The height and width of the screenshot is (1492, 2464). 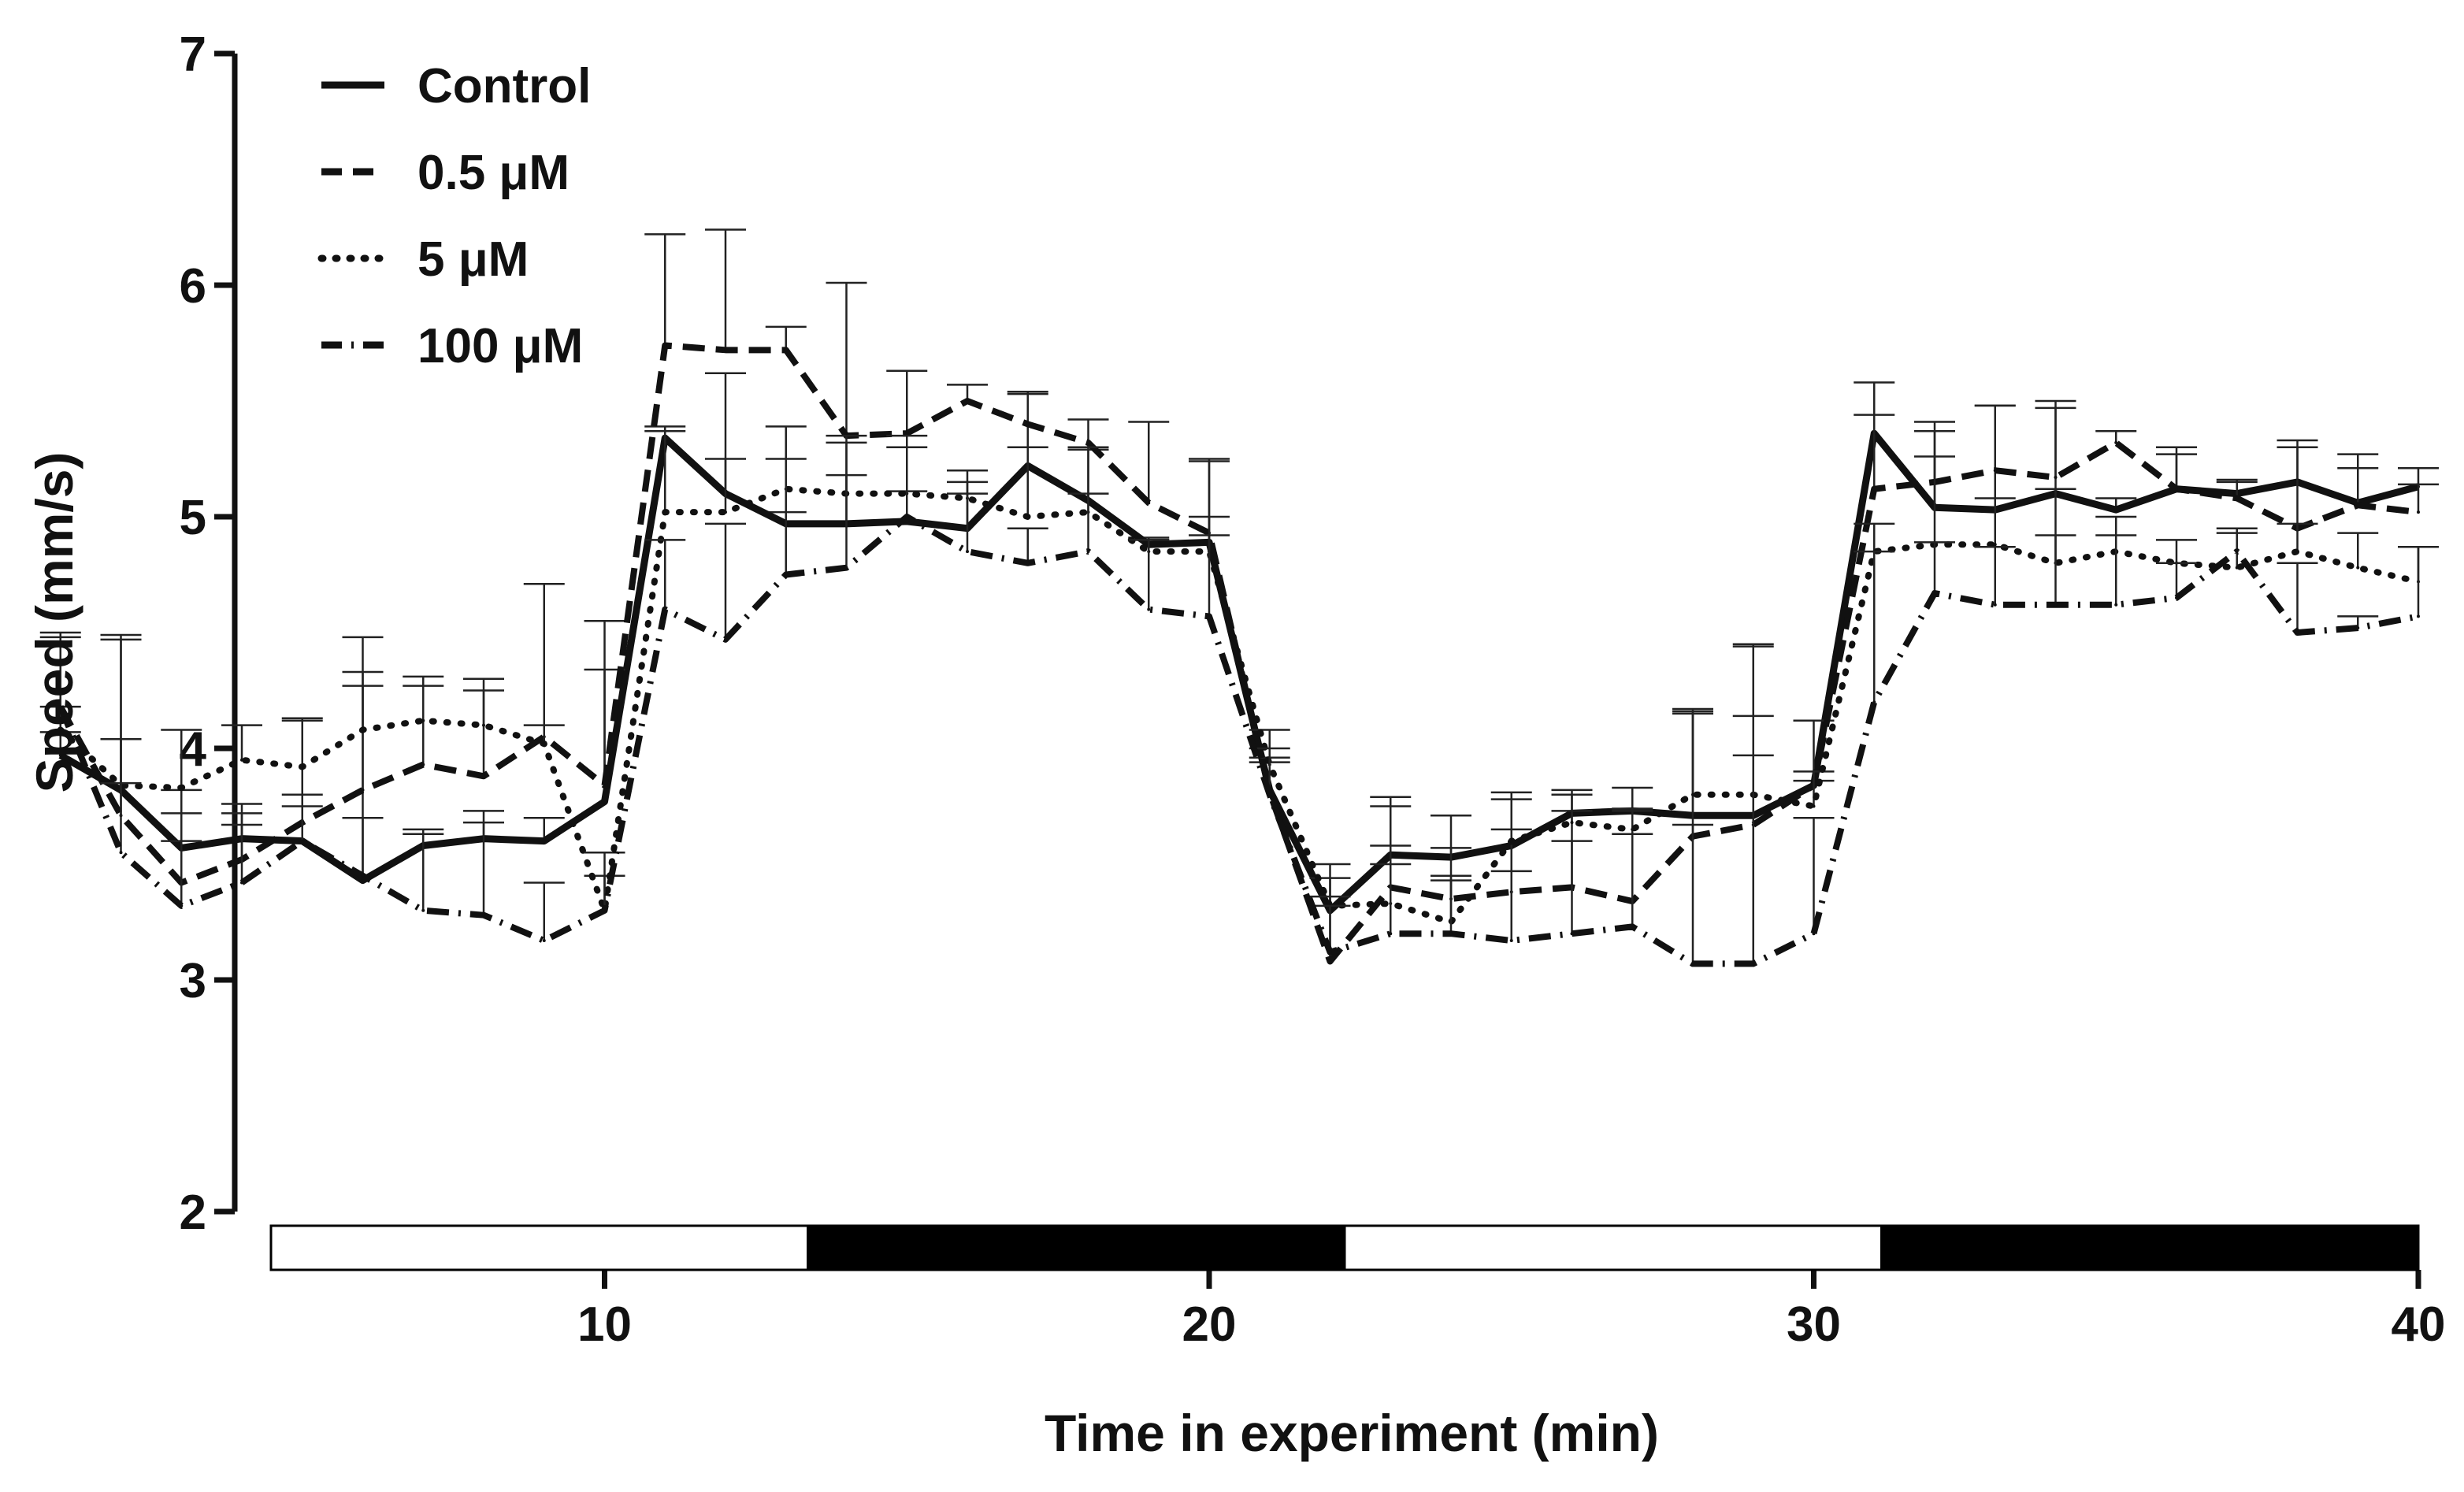 I want to click on y-tick-label-4: 4, so click(x=193, y=750).